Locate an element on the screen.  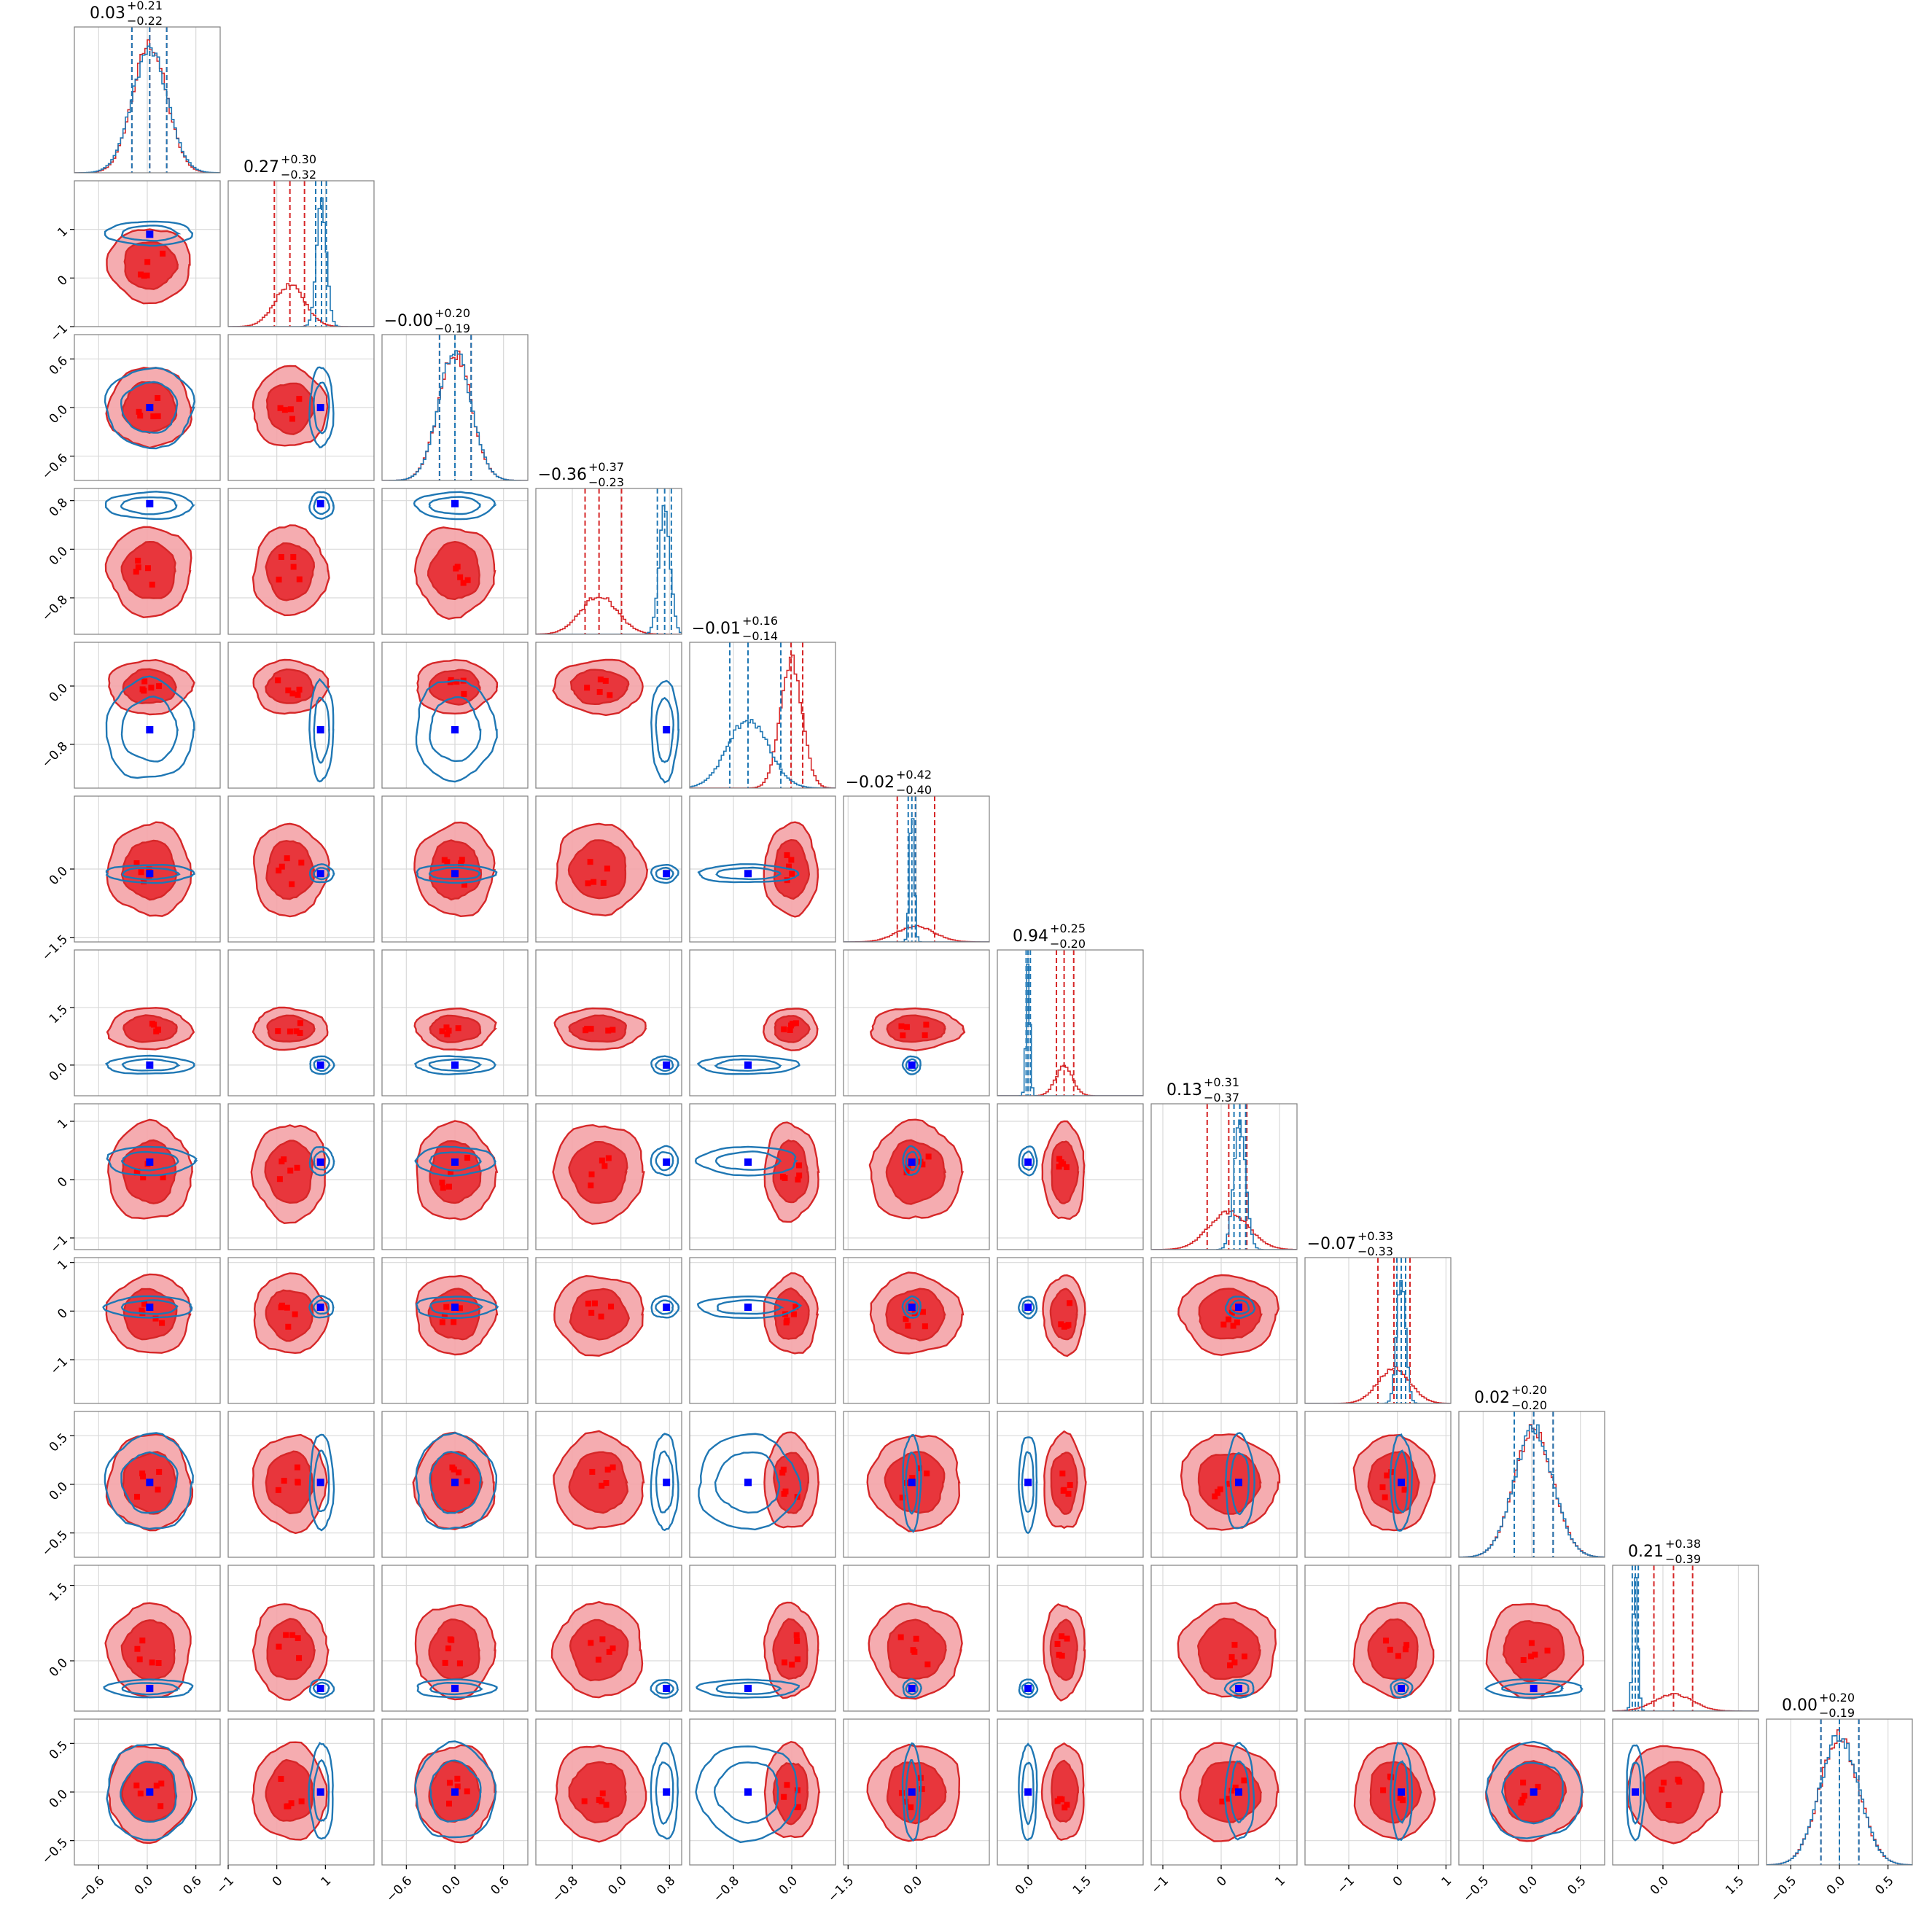
panel-grid is located at coordinates (1221, 1177).